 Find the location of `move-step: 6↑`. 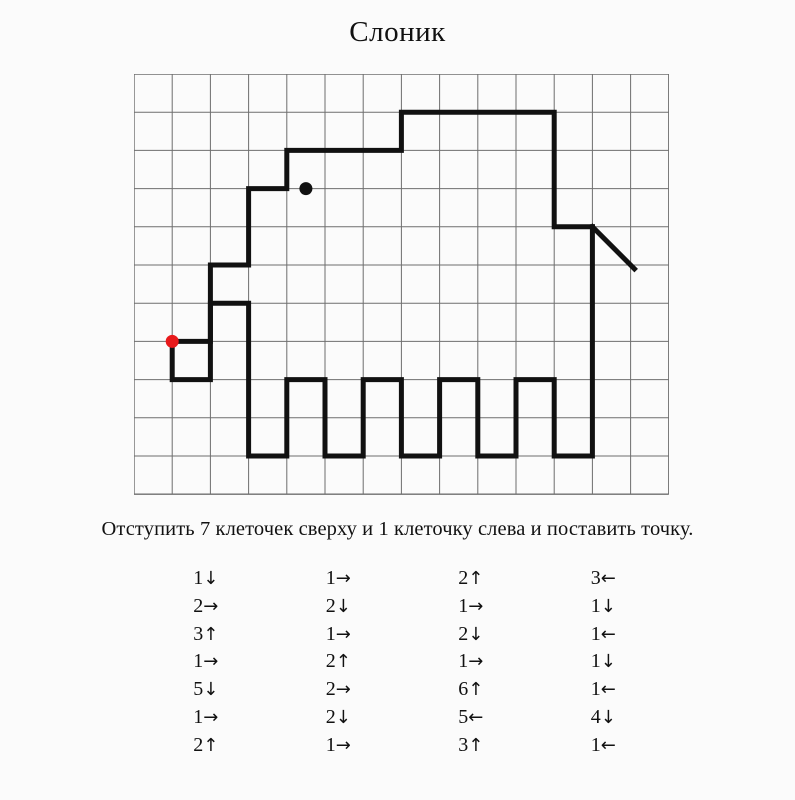

move-step: 6↑ is located at coordinates (481, 690).